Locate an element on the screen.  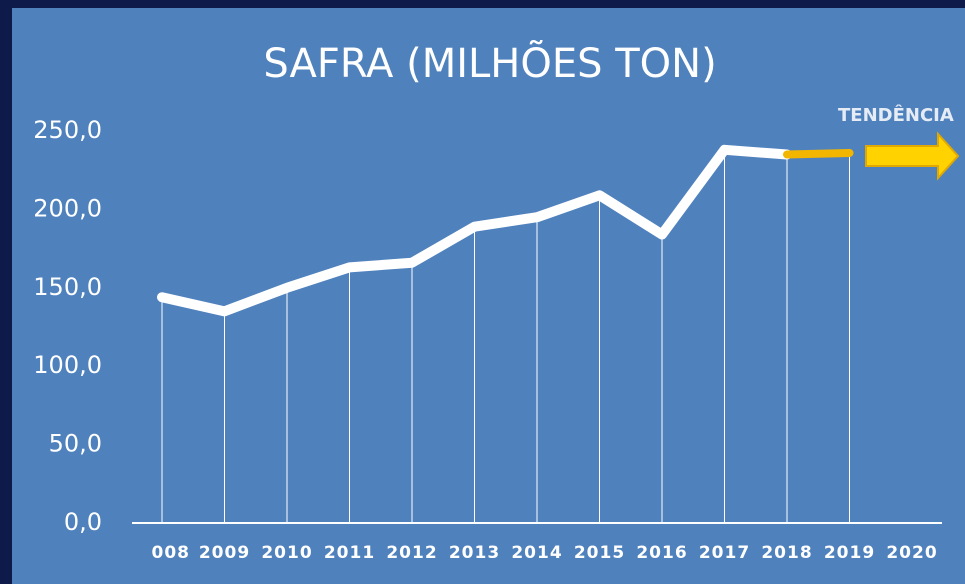
y-tick-label: 200,0 is located at coordinates (67, 208).